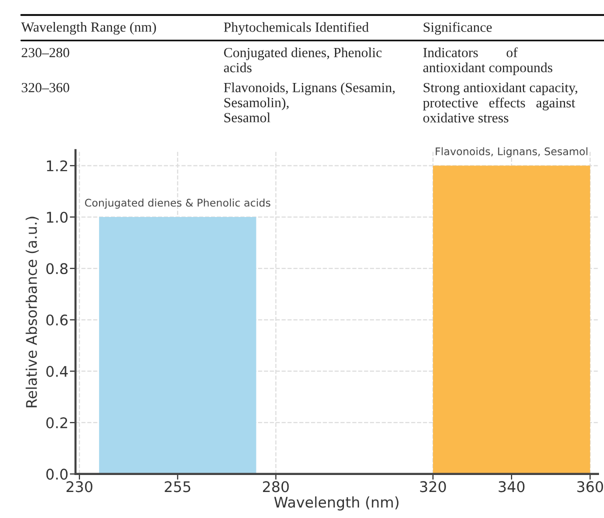  Describe the element at coordinates (296, 28) in the screenshot. I see `text: Phytochemicals Identified` at that location.